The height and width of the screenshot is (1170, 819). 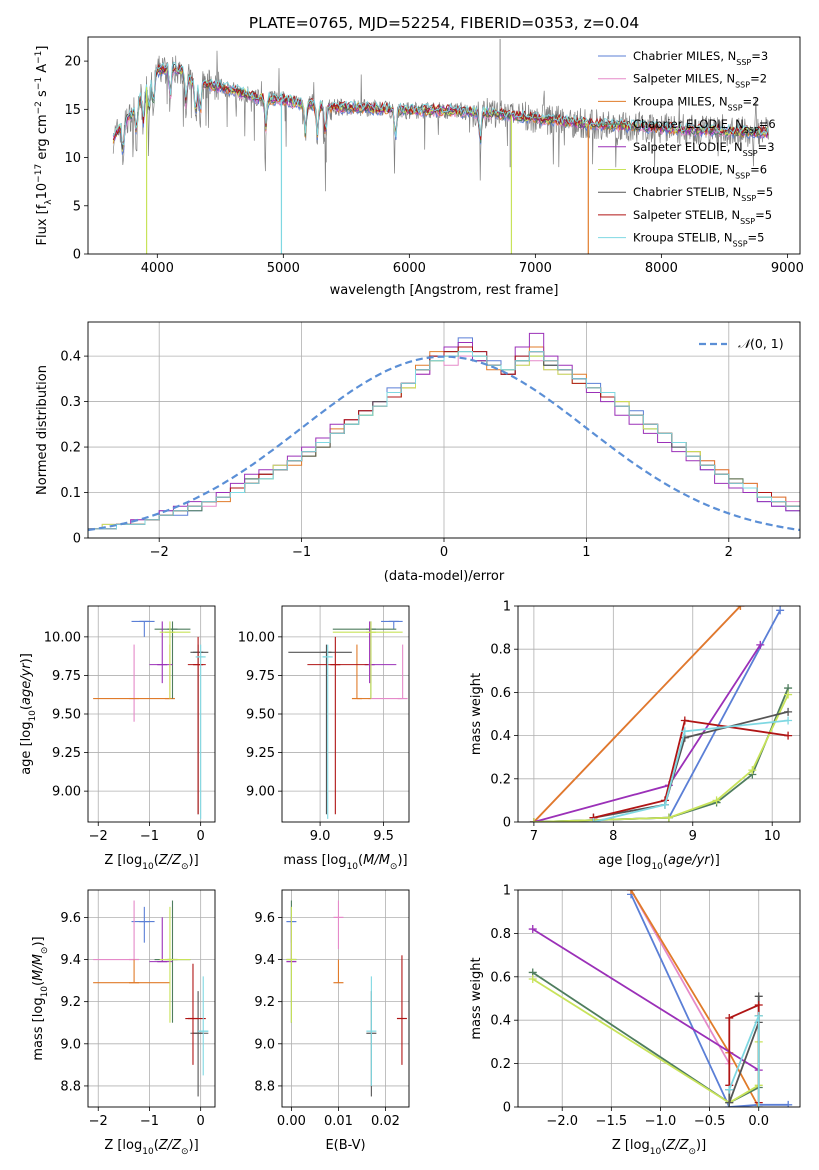 What do you see at coordinates (661, 1121) in the screenshot?
I see `x-tick-label: −1.0` at bounding box center [661, 1121].